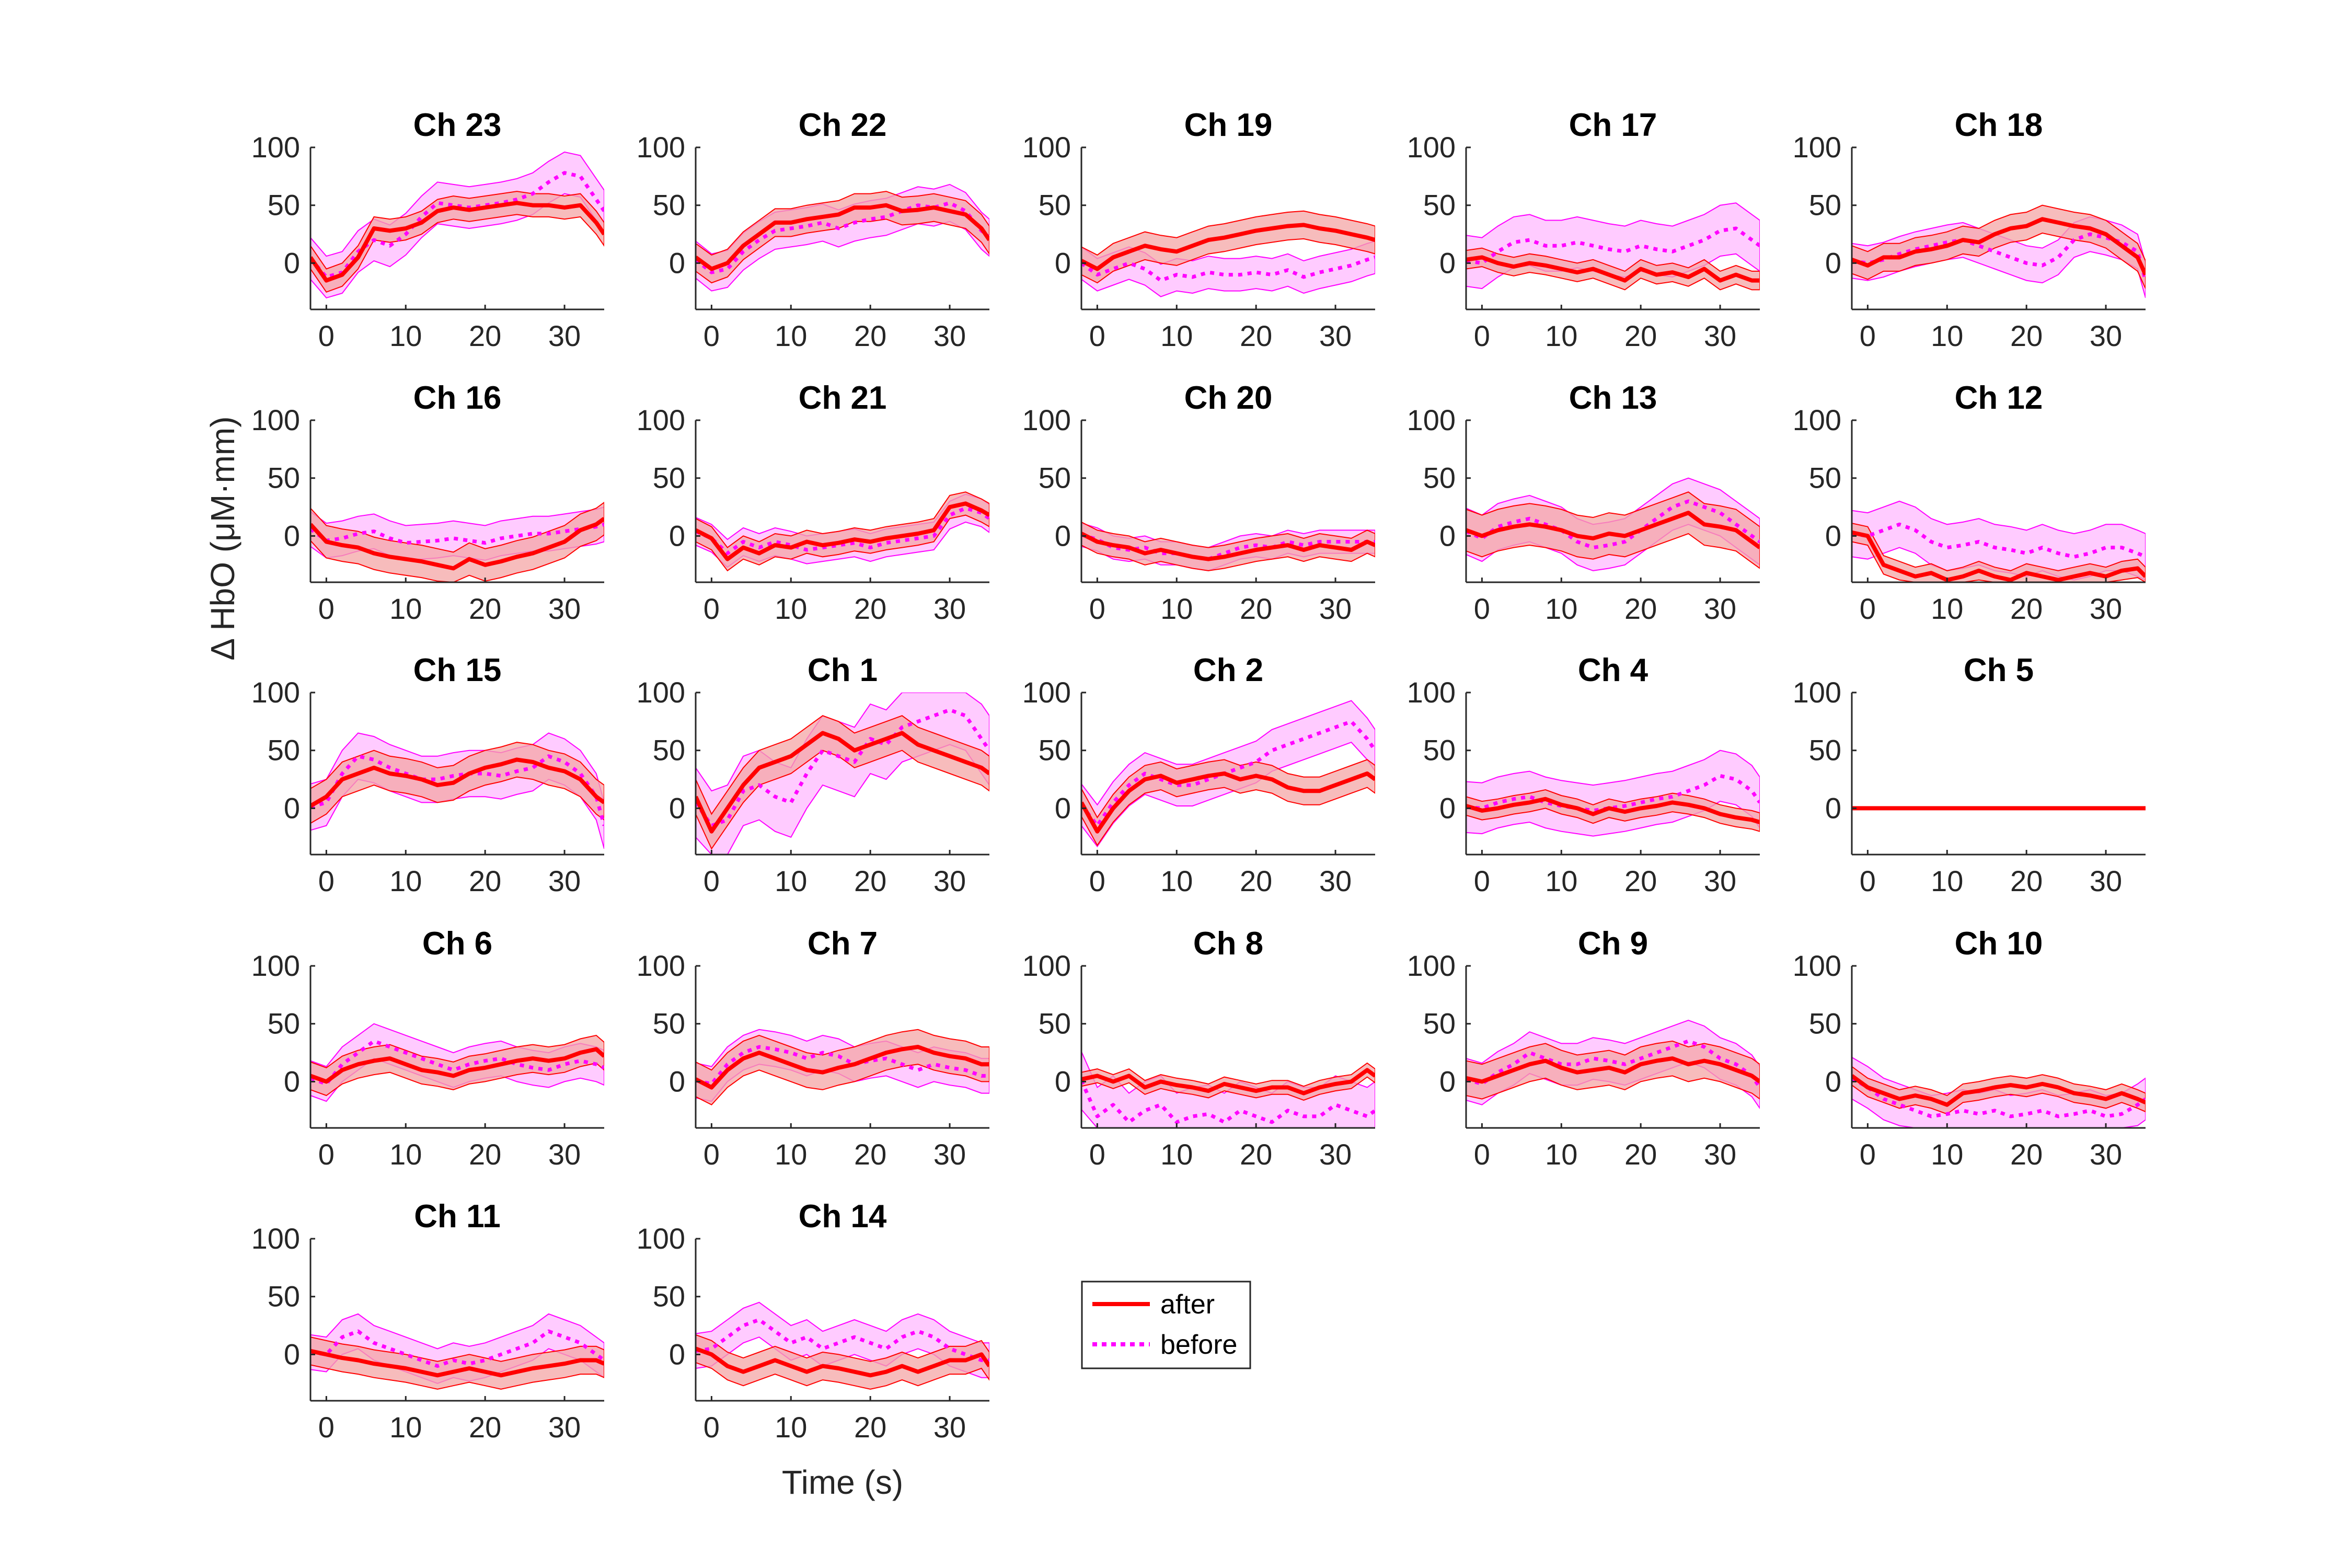 This screenshot has width=2352, height=1568. What do you see at coordinates (457, 670) in the screenshot?
I see `panel-title: Ch 15` at bounding box center [457, 670].